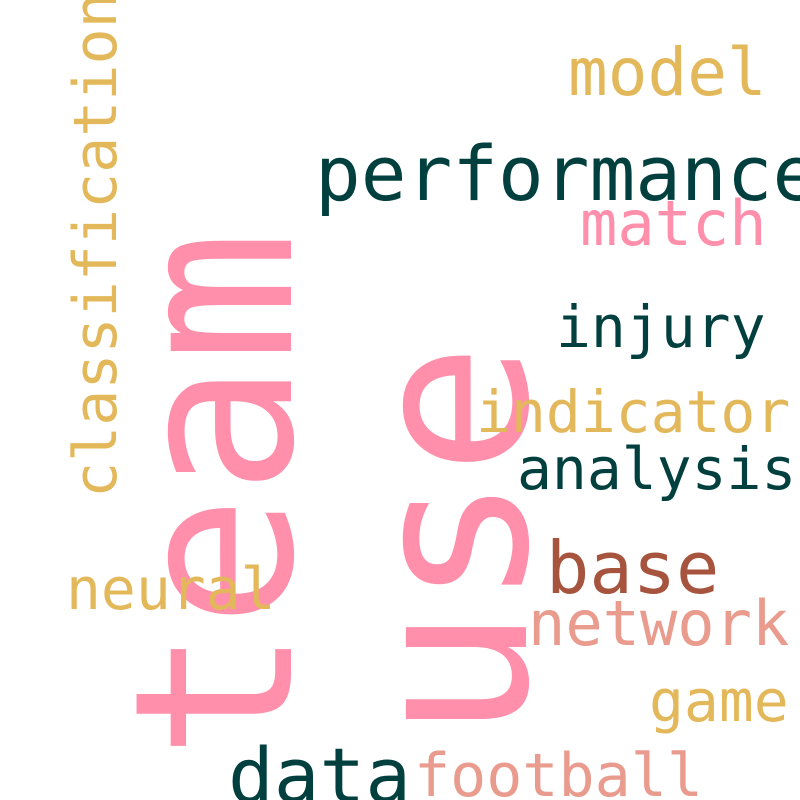  I want to click on word-model: model, so click(667, 72).